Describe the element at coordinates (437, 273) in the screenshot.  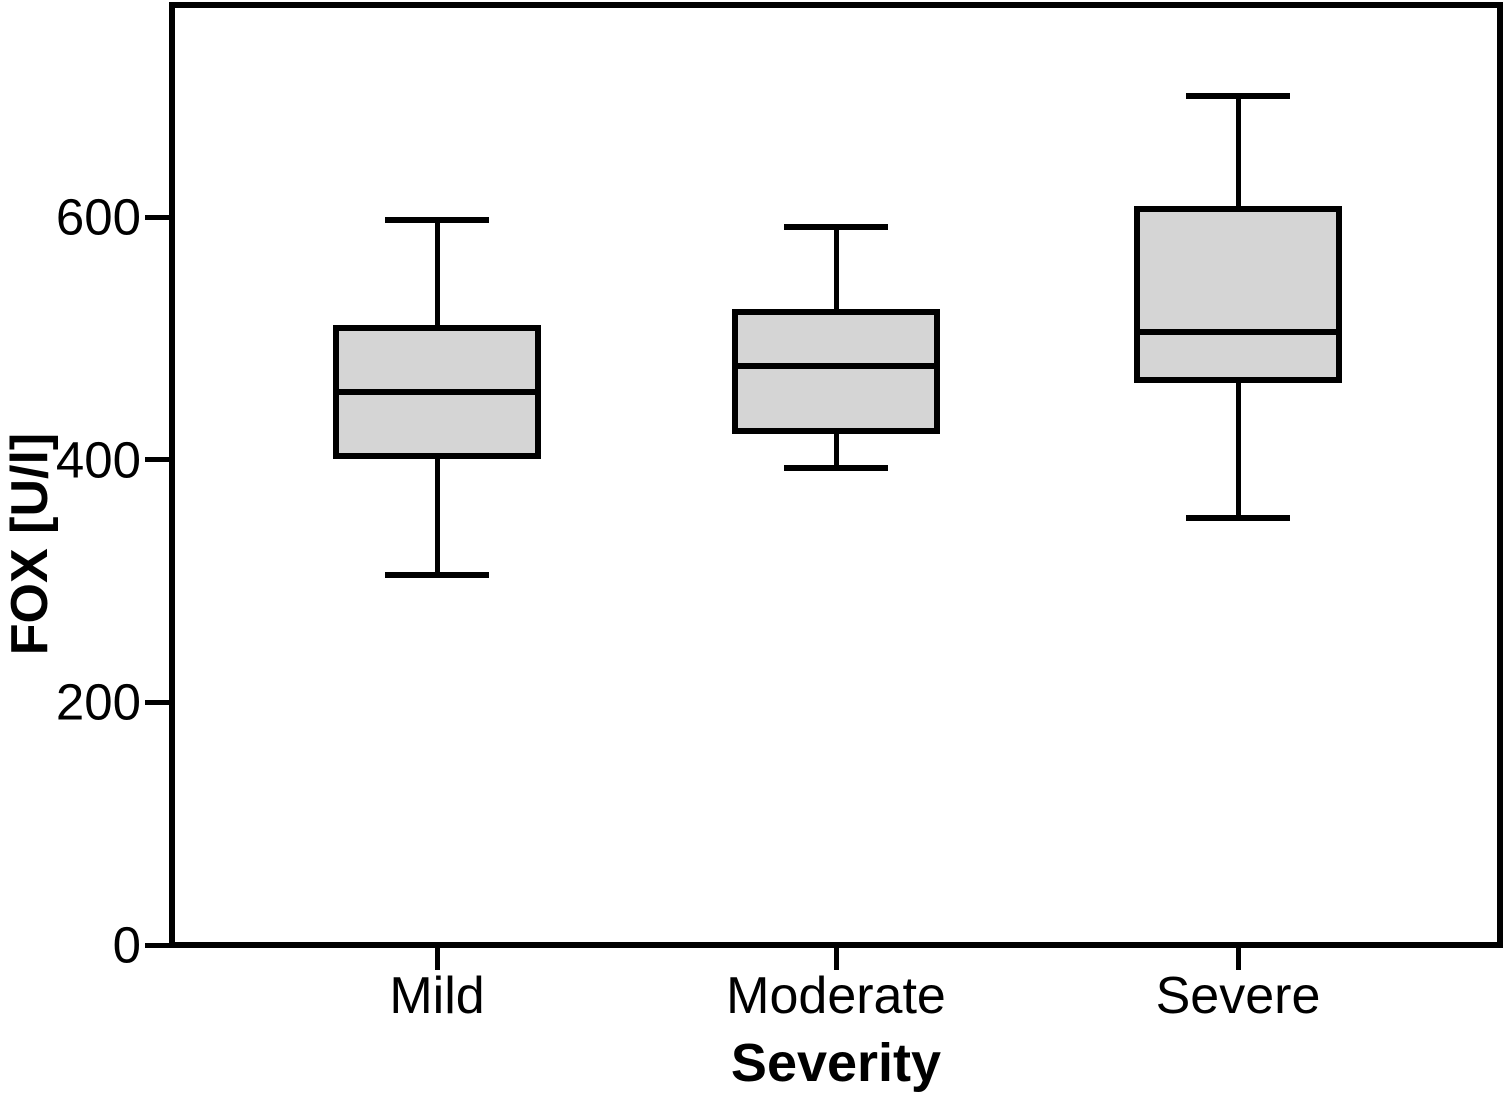
I see `upper-whisker-mild` at that location.